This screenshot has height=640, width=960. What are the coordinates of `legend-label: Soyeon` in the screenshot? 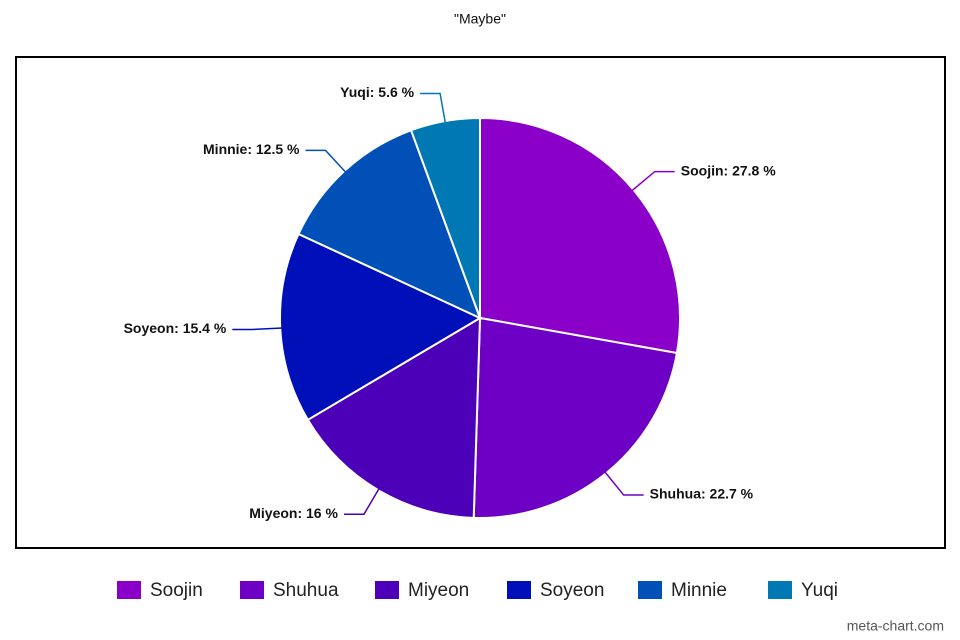 It's located at (572, 590).